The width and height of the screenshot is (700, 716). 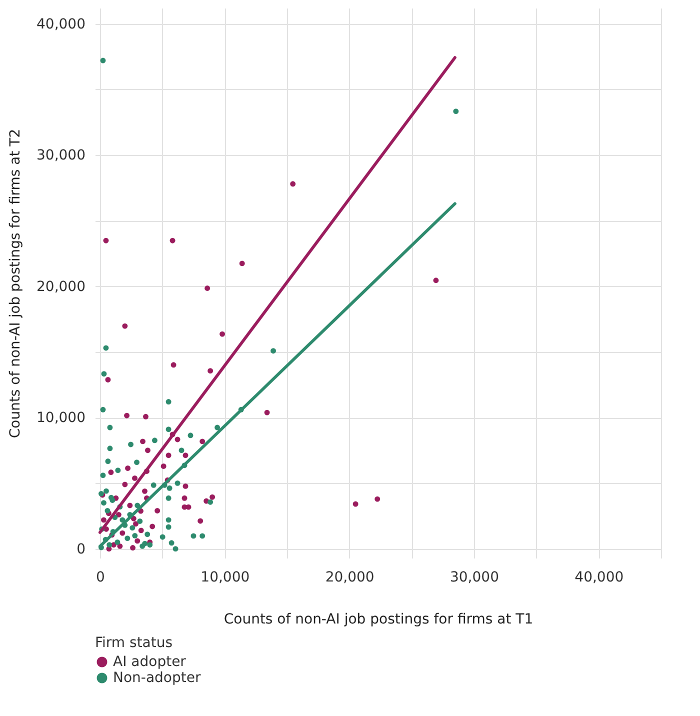 I want to click on y-tick-label: 30,000, so click(x=61, y=156).